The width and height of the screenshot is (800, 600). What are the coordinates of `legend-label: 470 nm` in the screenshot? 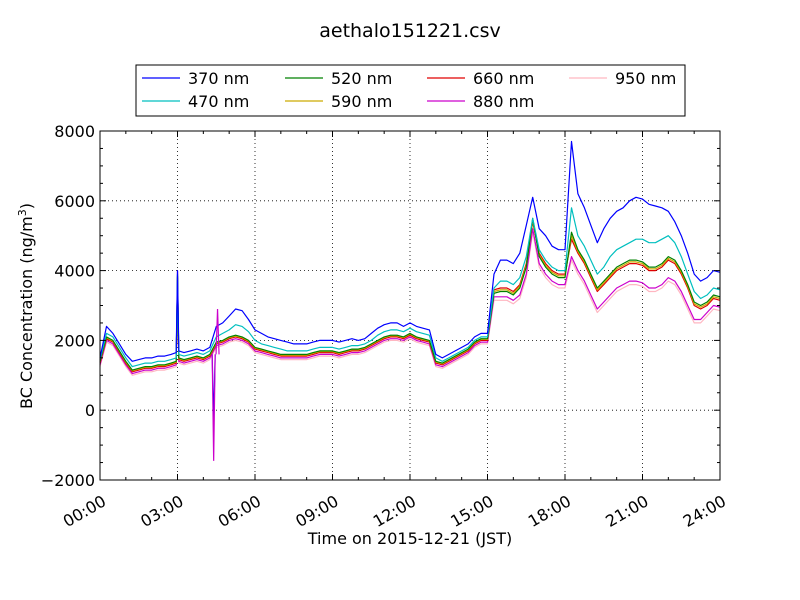 It's located at (218, 101).